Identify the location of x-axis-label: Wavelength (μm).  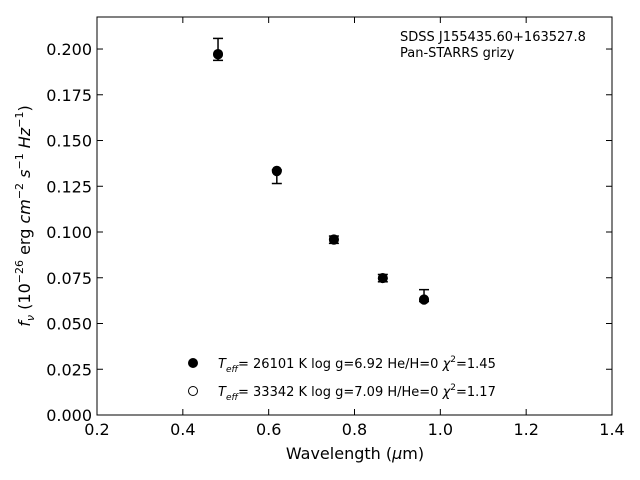
(355, 453).